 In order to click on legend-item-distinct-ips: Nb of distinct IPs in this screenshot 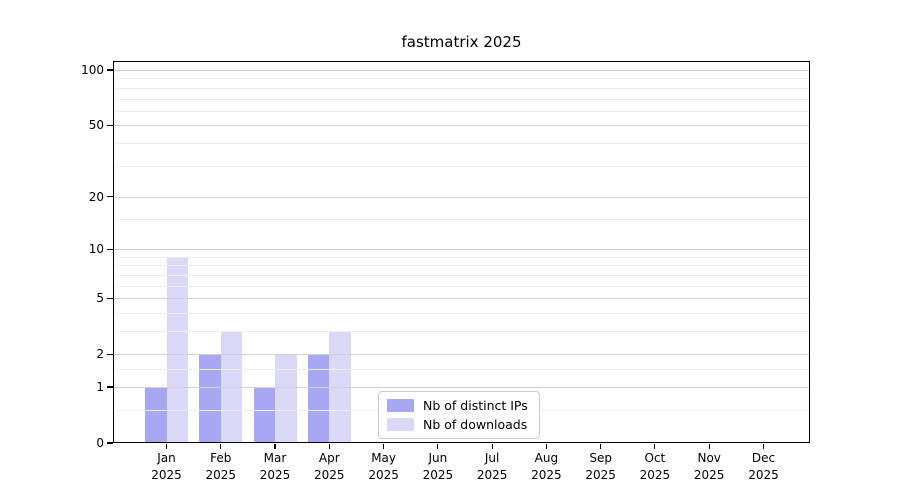, I will do `click(457, 405)`.